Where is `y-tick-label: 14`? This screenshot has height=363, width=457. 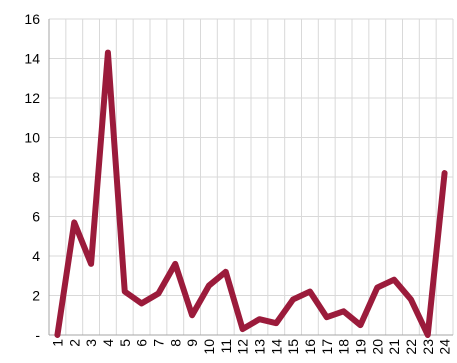 y-tick-label: 14 is located at coordinates (32, 59).